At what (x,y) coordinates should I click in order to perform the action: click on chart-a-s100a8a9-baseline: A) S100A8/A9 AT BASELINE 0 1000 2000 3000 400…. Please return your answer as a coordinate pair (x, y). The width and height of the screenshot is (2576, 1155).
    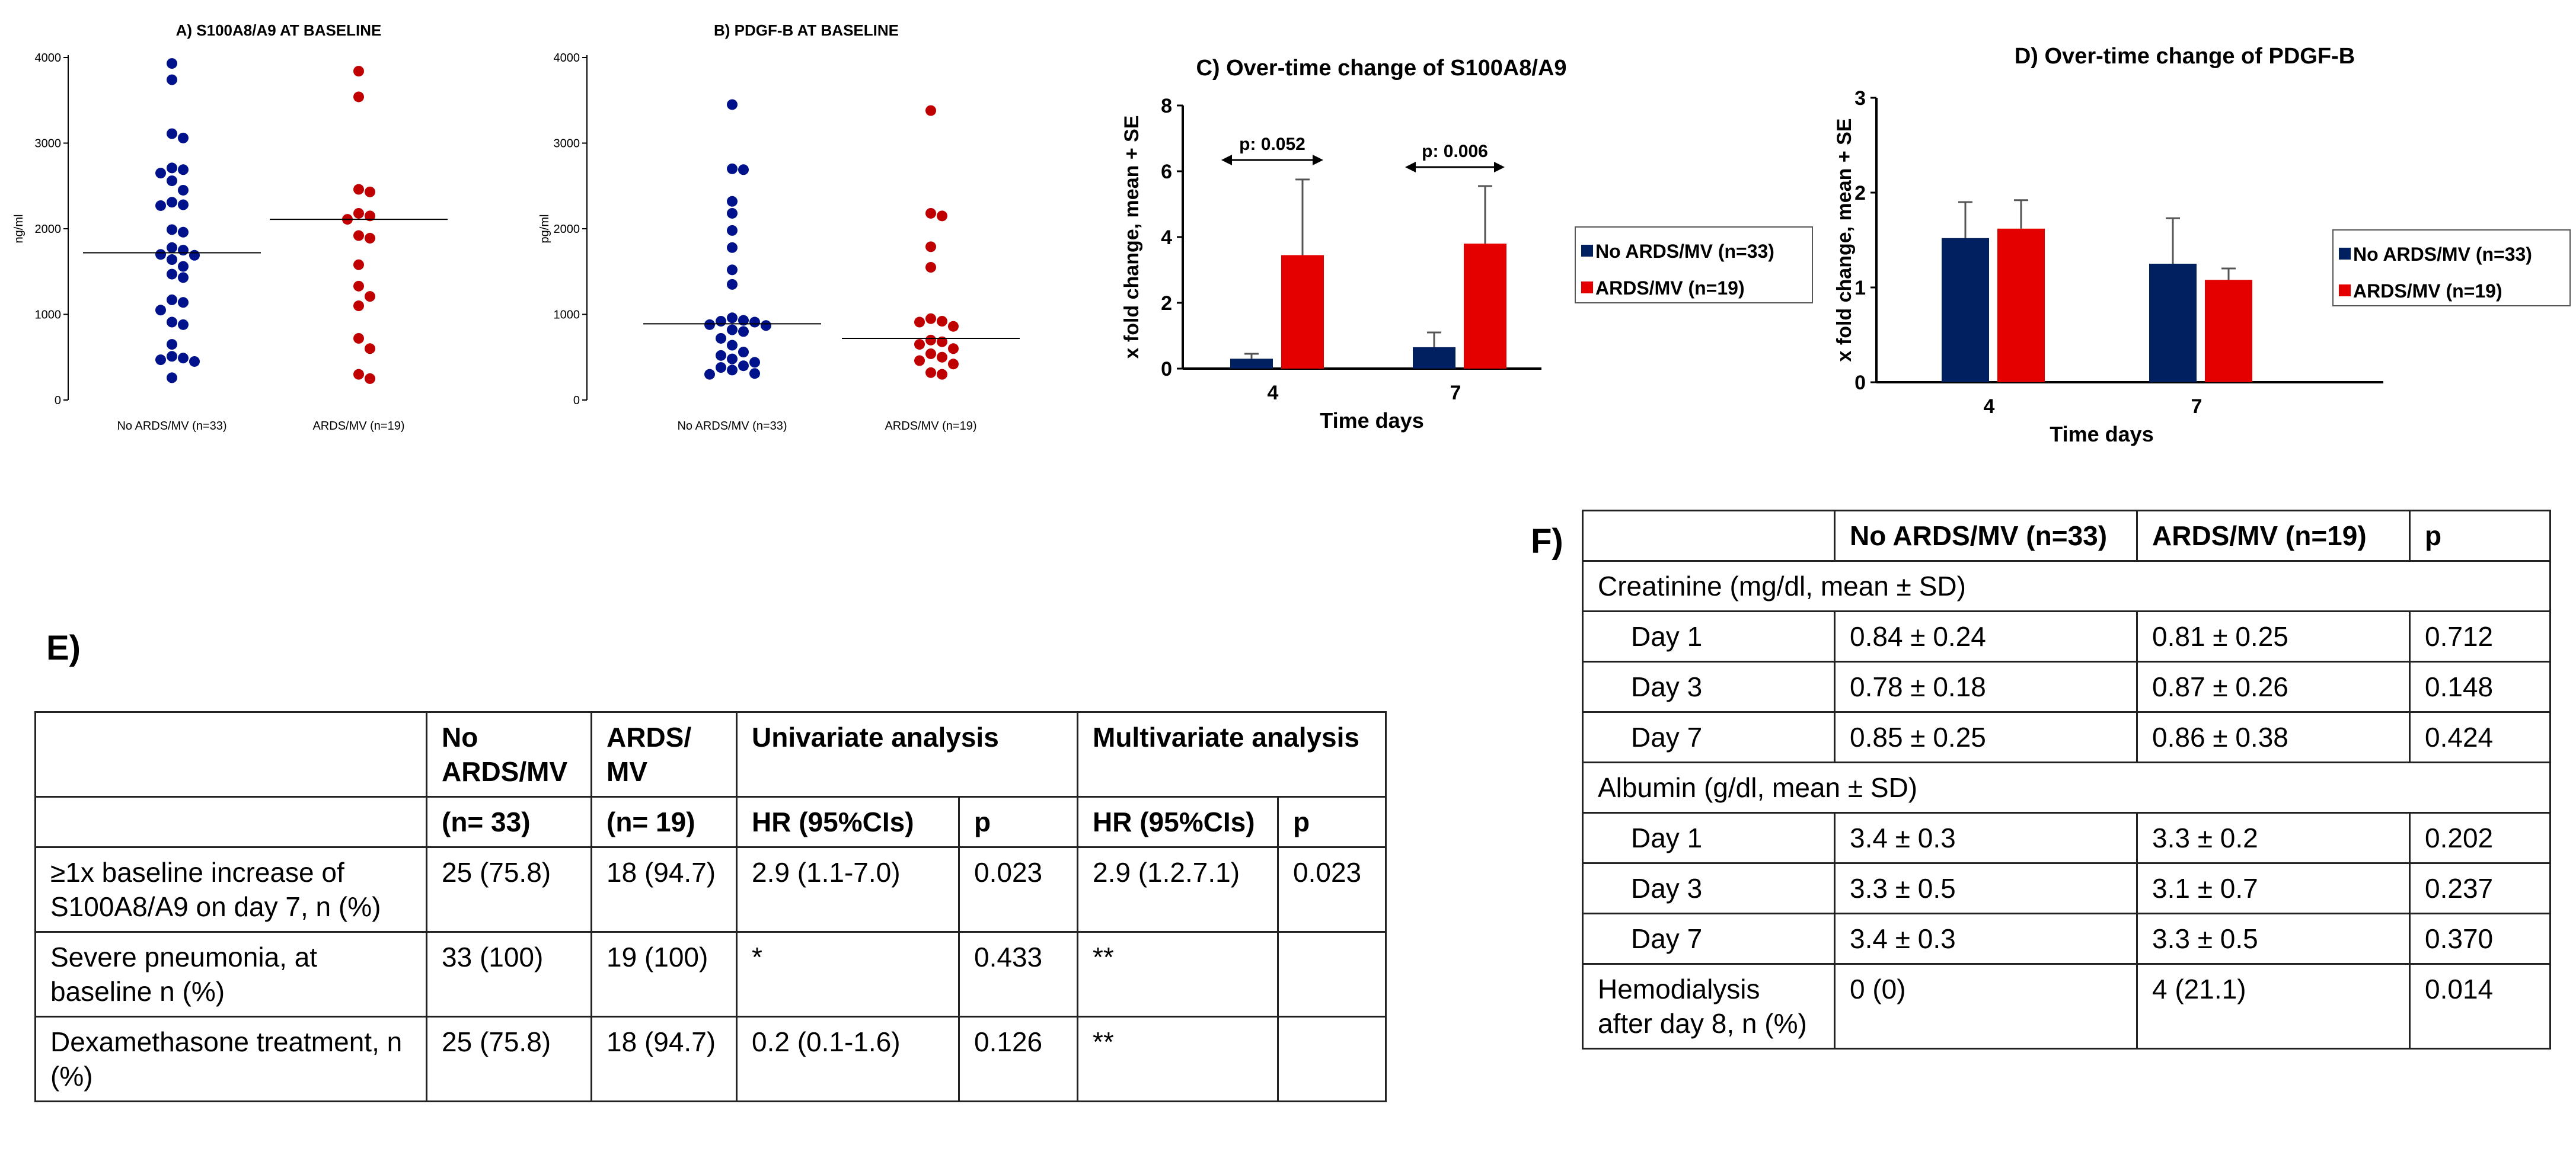
    Looking at the image, I should click on (230, 227).